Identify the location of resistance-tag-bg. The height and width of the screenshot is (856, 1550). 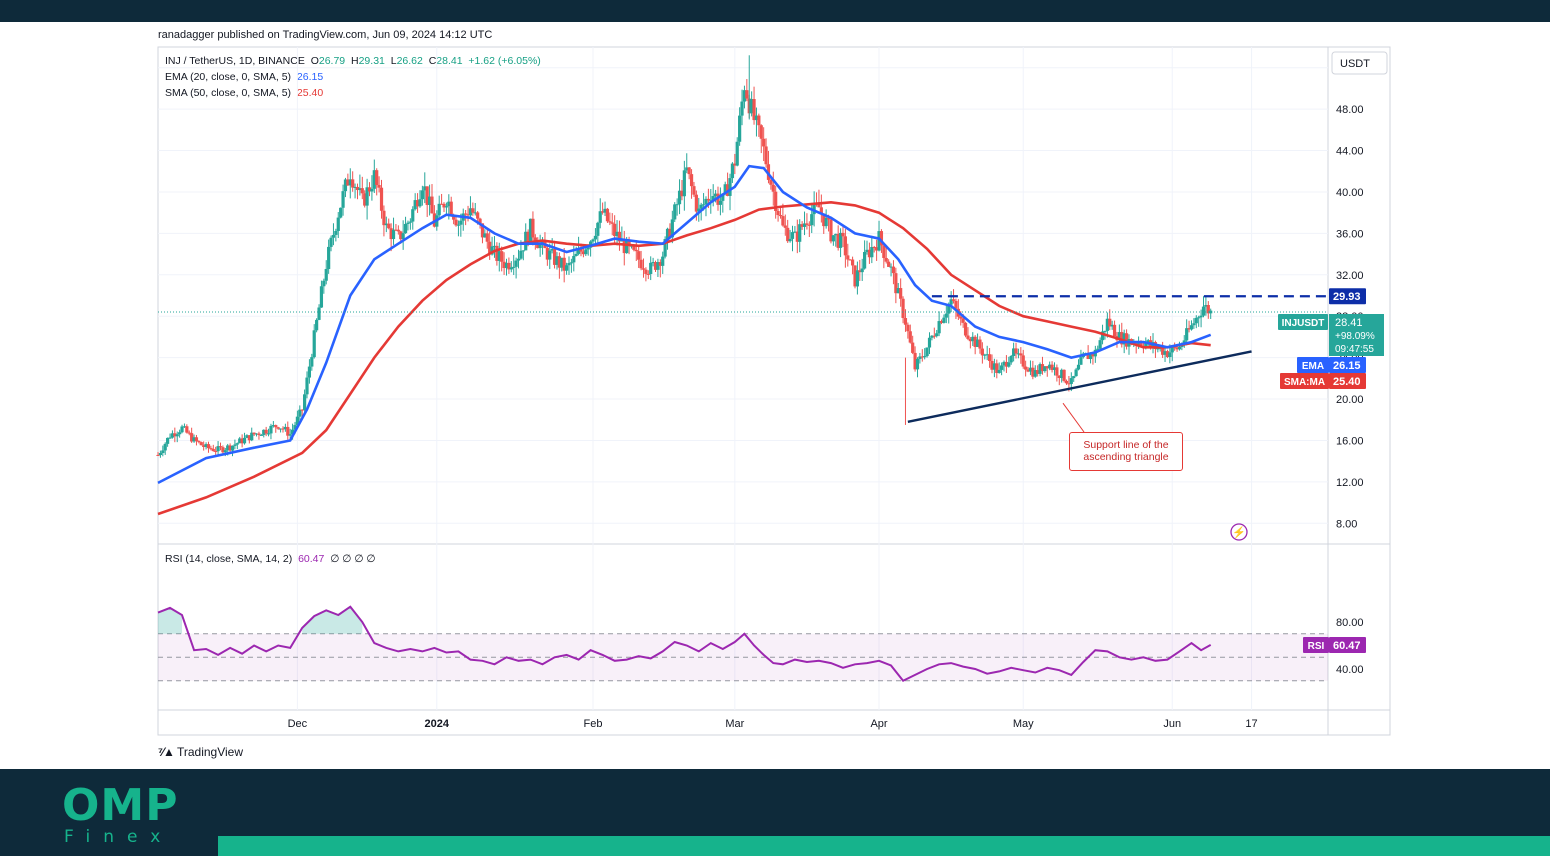
(1347, 296).